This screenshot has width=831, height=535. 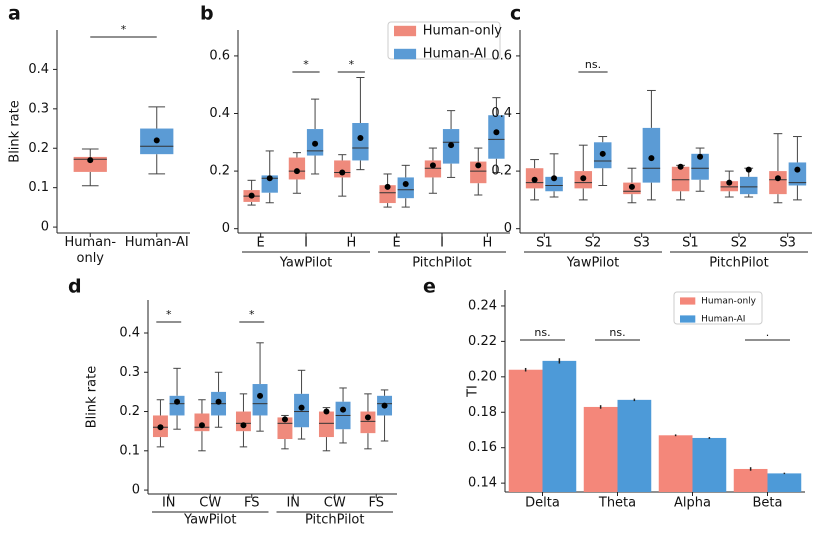 What do you see at coordinates (207, 14) in the screenshot?
I see `panel-letter: b` at bounding box center [207, 14].